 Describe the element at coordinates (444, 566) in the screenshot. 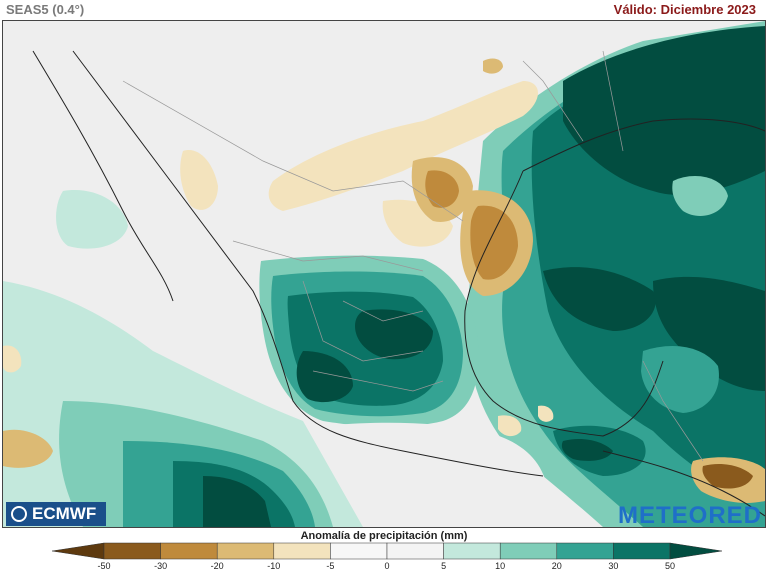

I see `legend-tick-label: 5` at that location.